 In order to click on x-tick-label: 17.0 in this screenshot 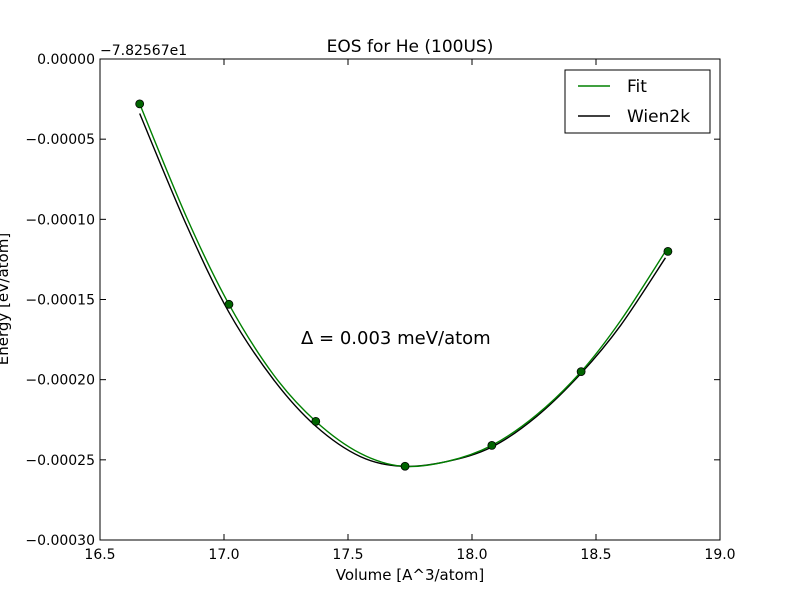, I will do `click(223, 555)`.